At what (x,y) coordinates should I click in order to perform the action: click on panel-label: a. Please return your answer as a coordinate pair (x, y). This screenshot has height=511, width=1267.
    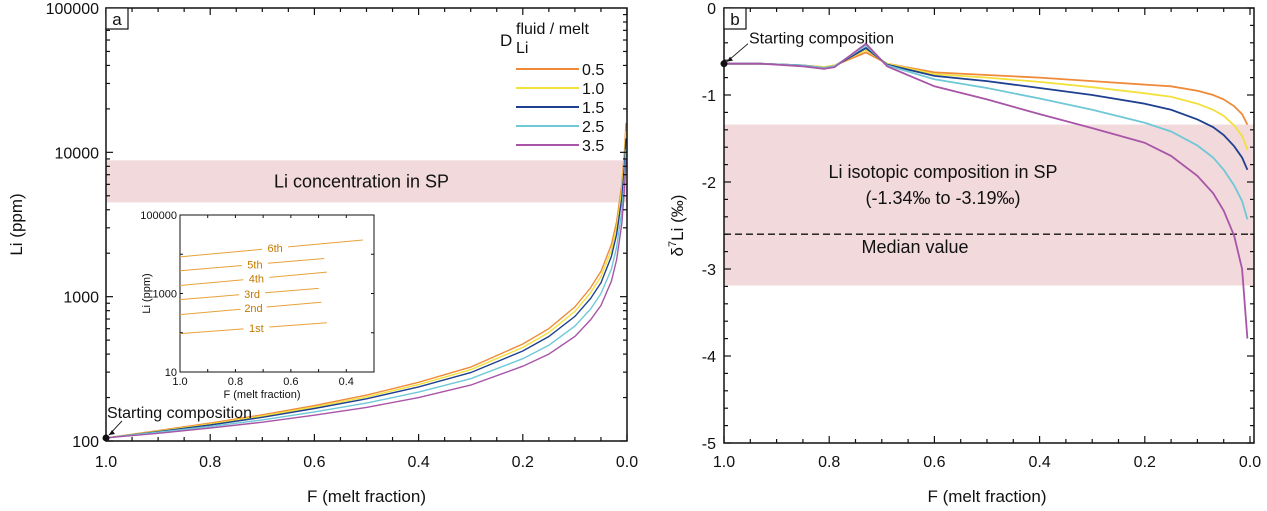
    Looking at the image, I should click on (117, 19).